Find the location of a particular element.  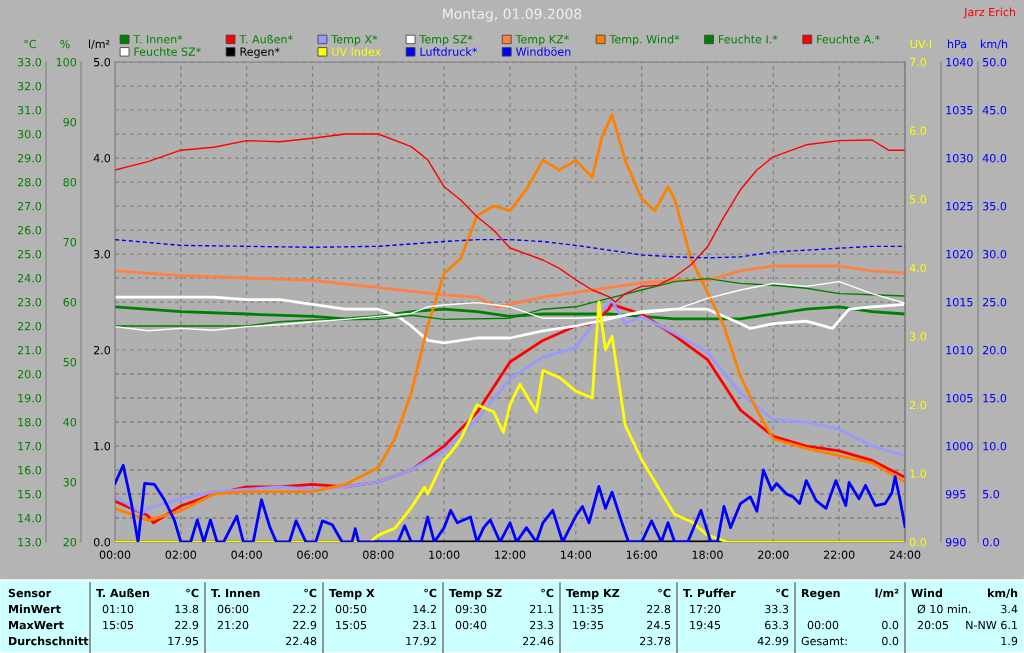

y-tick-label: 26.0 is located at coordinates (29, 230).